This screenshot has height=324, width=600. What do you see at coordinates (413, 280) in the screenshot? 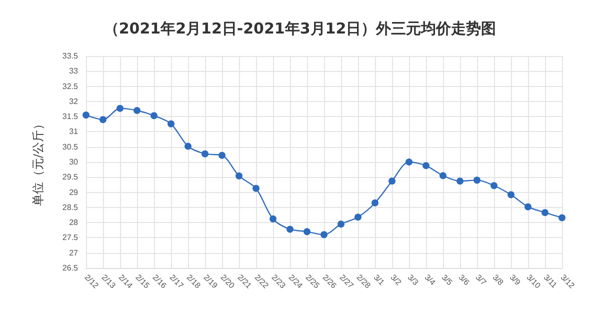
I see `x-tick-label: 3/3` at bounding box center [413, 280].